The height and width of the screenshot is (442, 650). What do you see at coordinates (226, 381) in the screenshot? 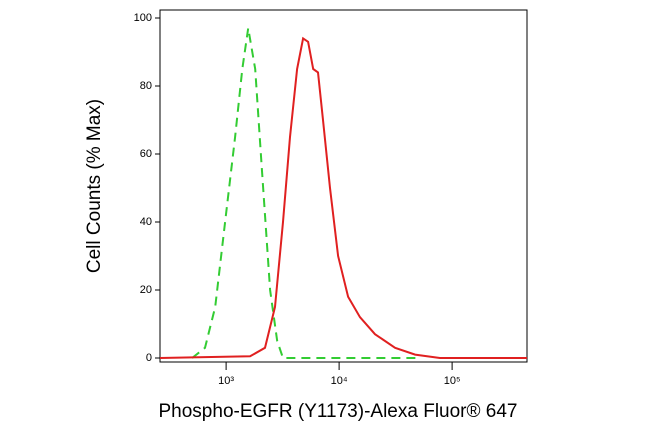
I see `x-tick-label: 10³` at bounding box center [226, 381].